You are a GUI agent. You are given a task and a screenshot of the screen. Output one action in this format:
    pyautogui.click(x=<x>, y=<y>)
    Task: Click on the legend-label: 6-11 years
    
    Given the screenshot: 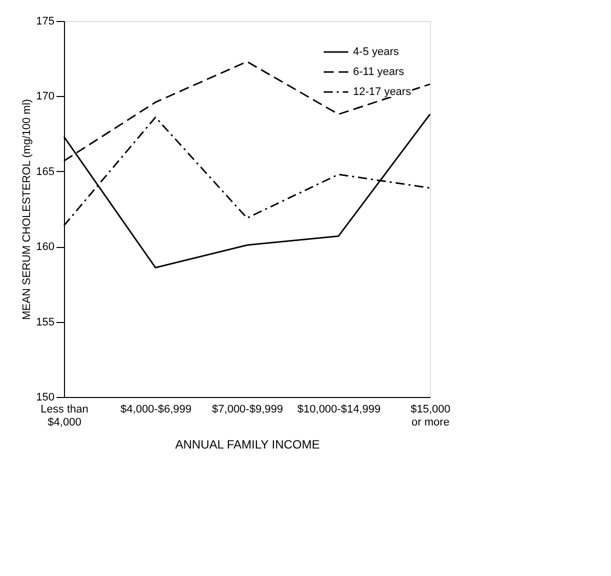 What is the action you would take?
    pyautogui.click(x=379, y=72)
    